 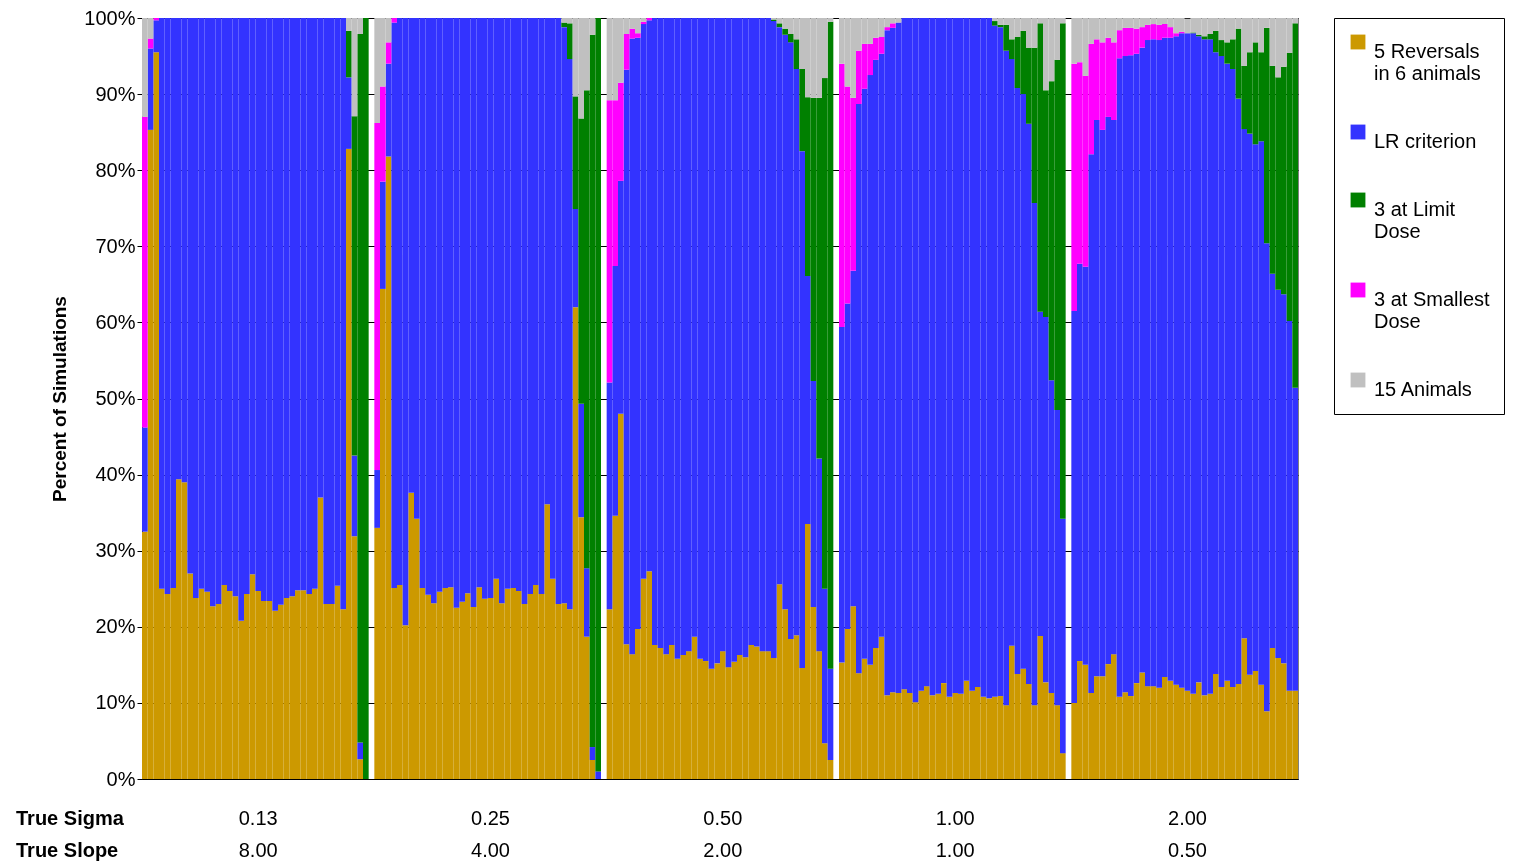 I want to click on text: 0.25, so click(x=490, y=818).